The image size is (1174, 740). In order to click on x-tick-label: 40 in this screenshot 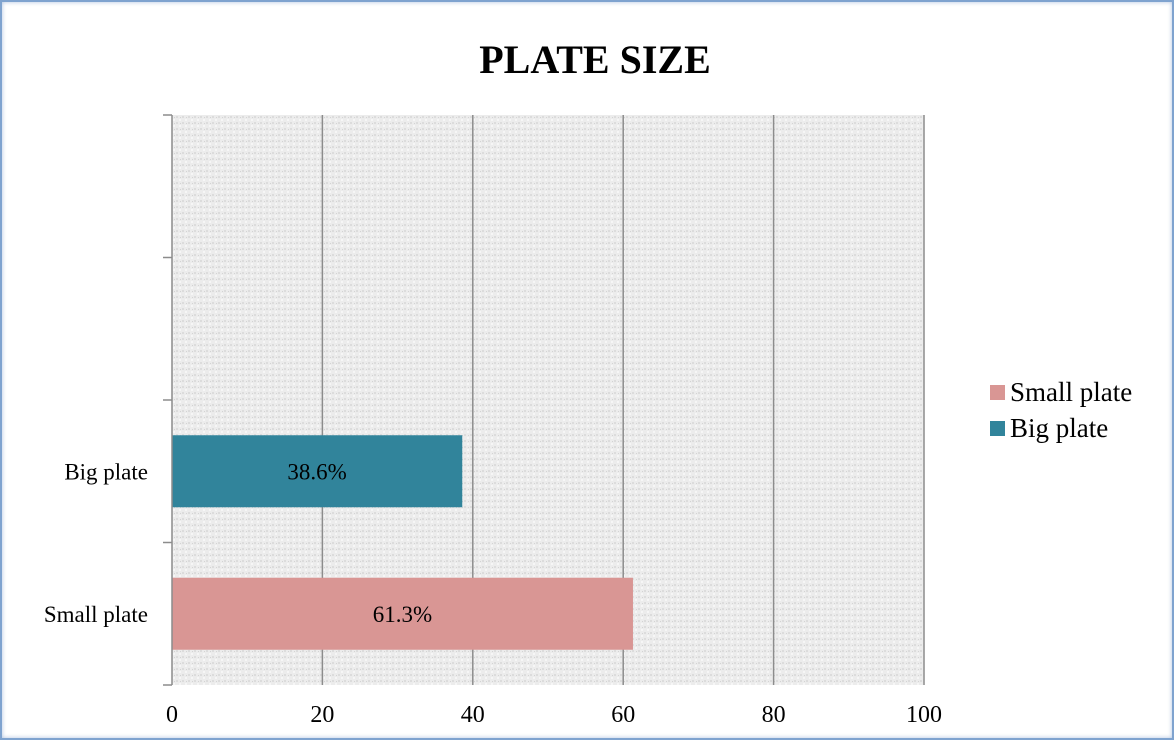, I will do `click(473, 715)`.